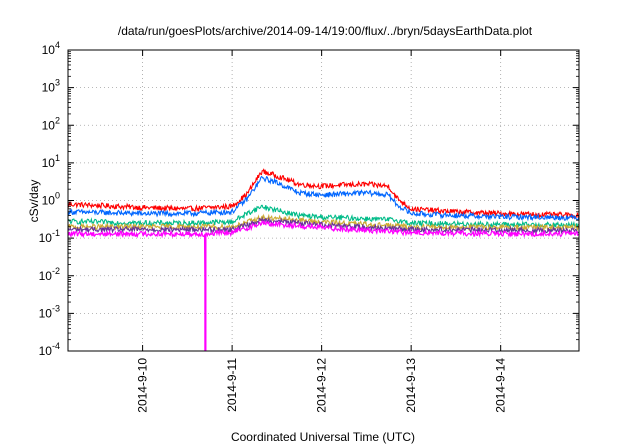  What do you see at coordinates (322, 385) in the screenshot?
I see `x-tick-label: 2014-9-12` at bounding box center [322, 385].